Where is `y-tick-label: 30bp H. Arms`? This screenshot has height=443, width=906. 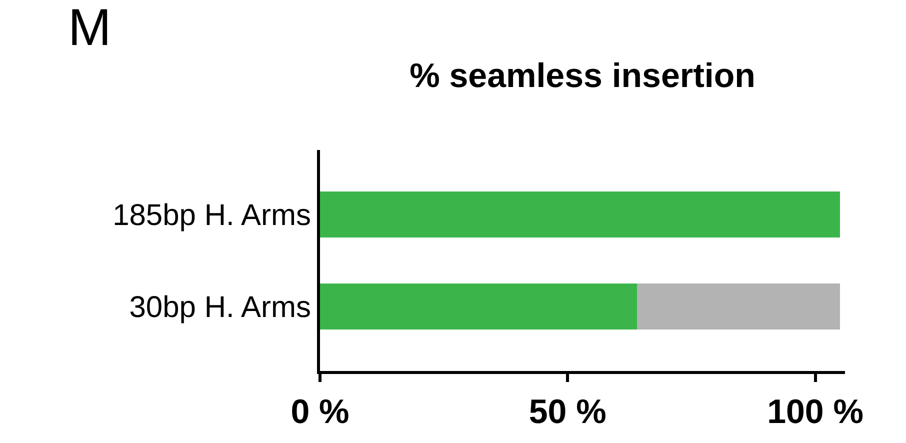 y-tick-label: 30bp H. Arms is located at coordinates (220, 307).